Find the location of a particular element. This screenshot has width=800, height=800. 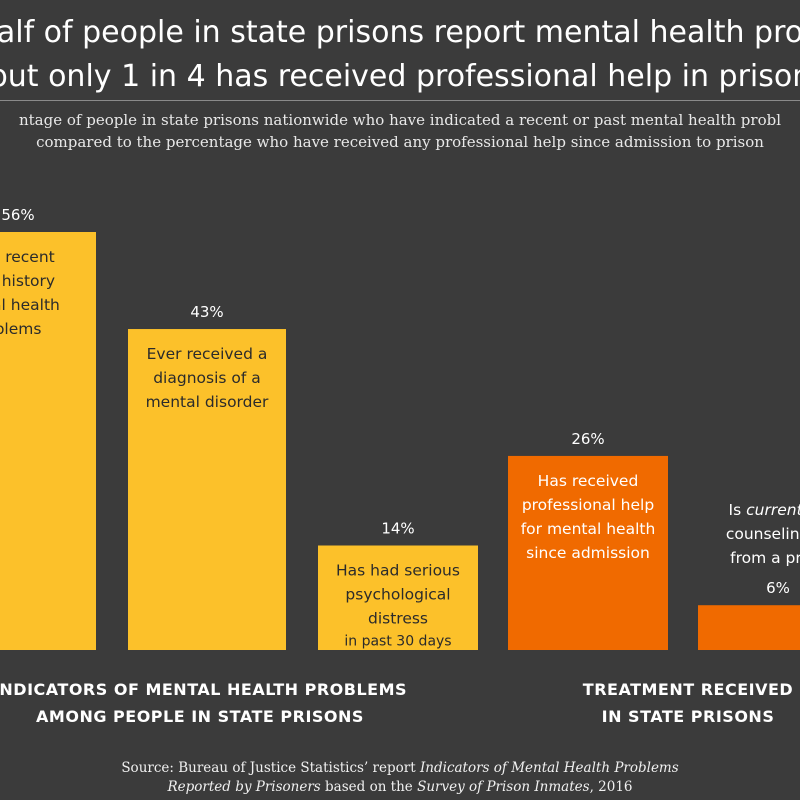

bar-label-note: in past 30 days is located at coordinates (397, 642).